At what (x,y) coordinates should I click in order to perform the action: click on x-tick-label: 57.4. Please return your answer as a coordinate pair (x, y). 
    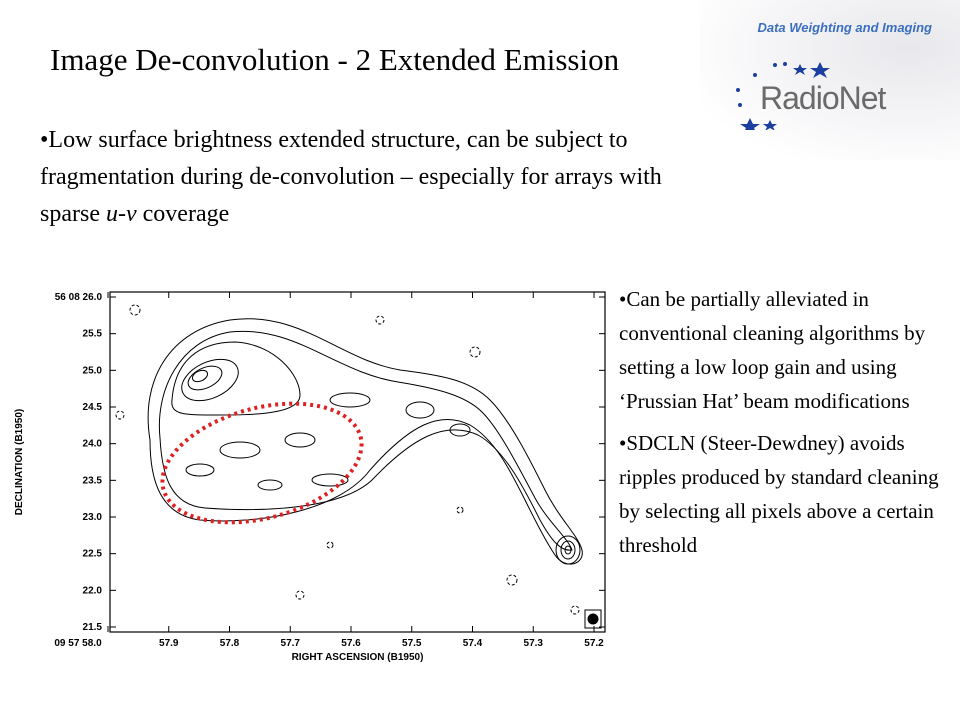
    Looking at the image, I should click on (473, 643).